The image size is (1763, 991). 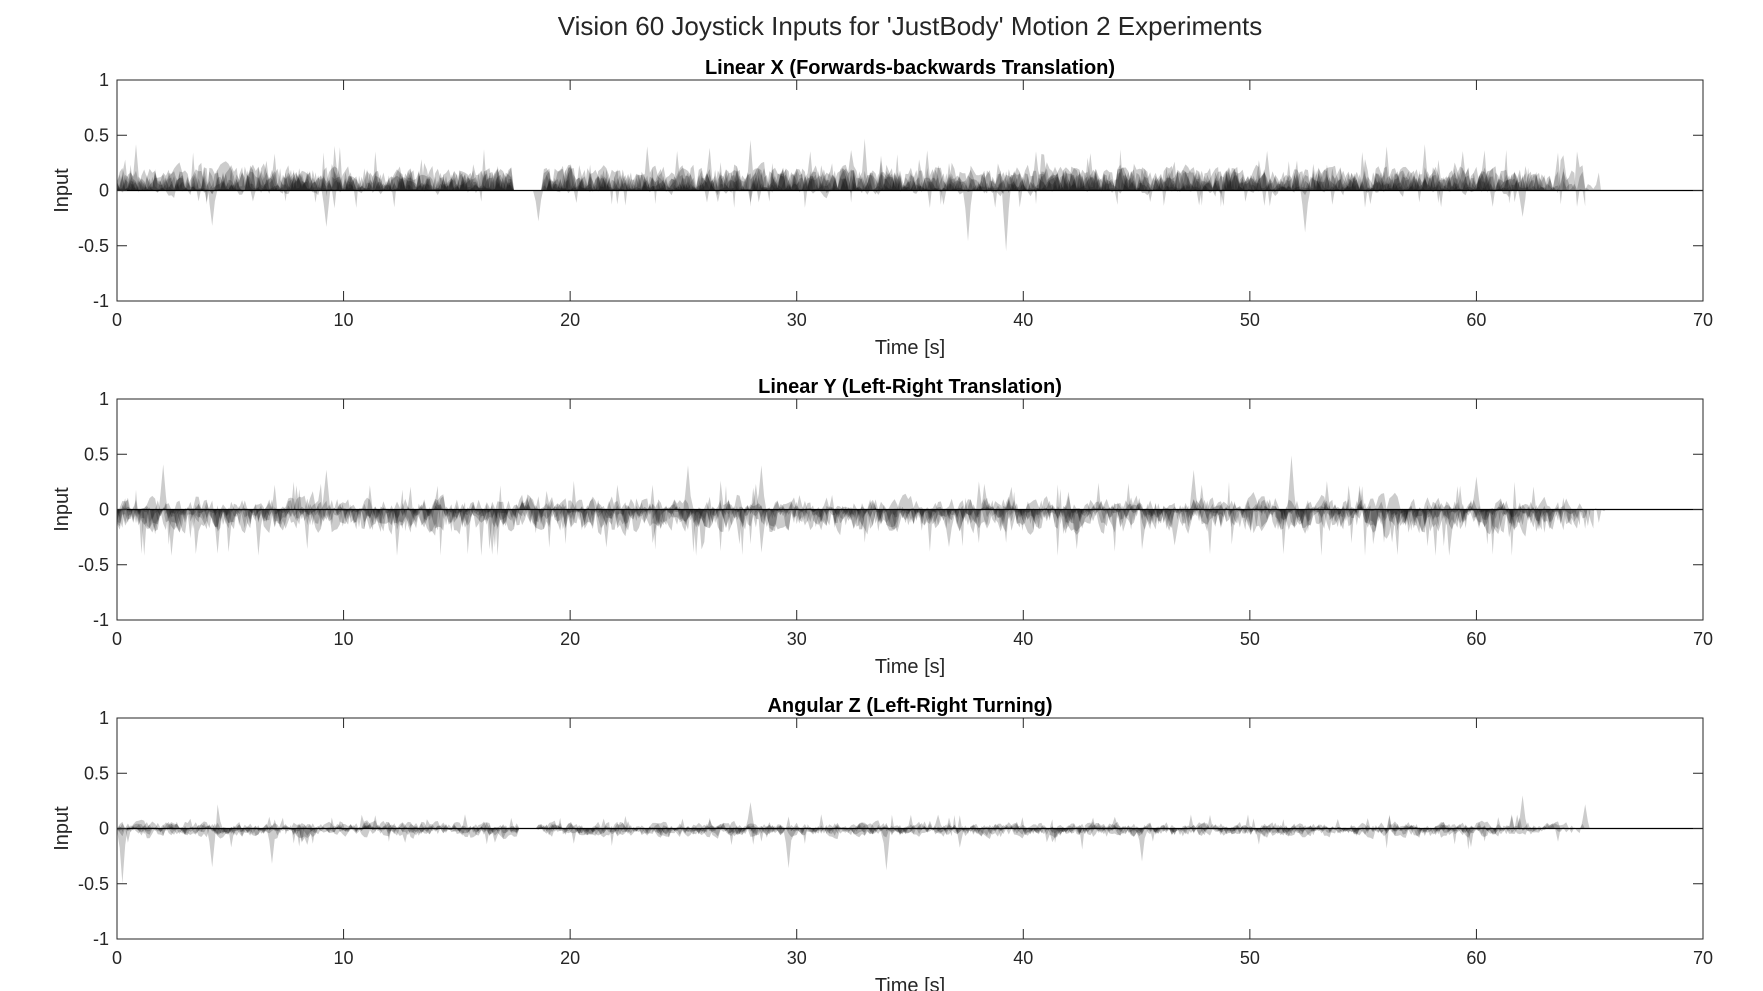 I want to click on y-tick-label-angular-z: -0.5, so click(x=93, y=884).